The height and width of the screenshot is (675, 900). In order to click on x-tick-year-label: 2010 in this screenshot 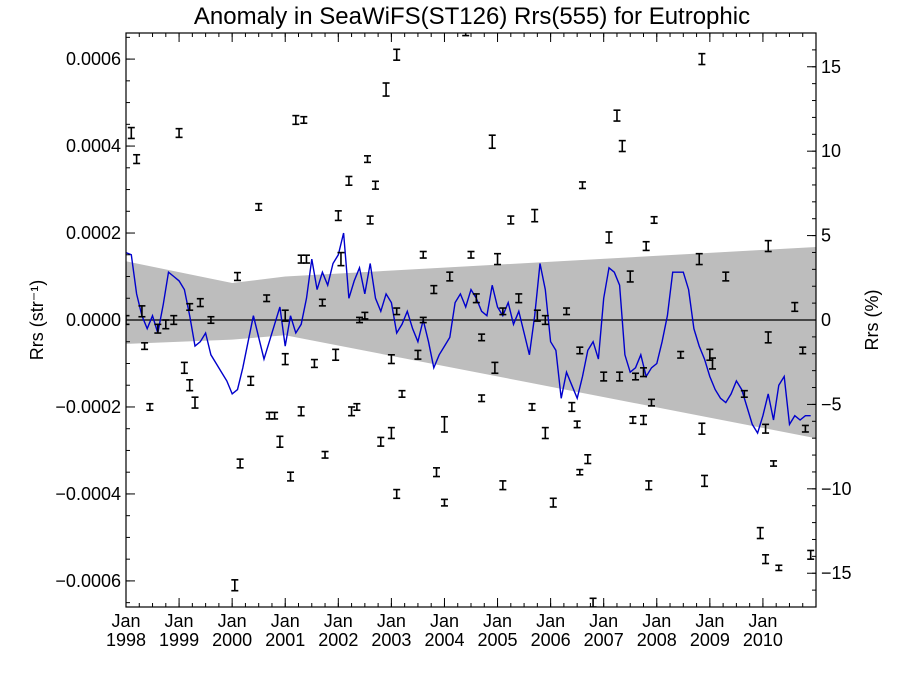, I will do `click(763, 640)`.